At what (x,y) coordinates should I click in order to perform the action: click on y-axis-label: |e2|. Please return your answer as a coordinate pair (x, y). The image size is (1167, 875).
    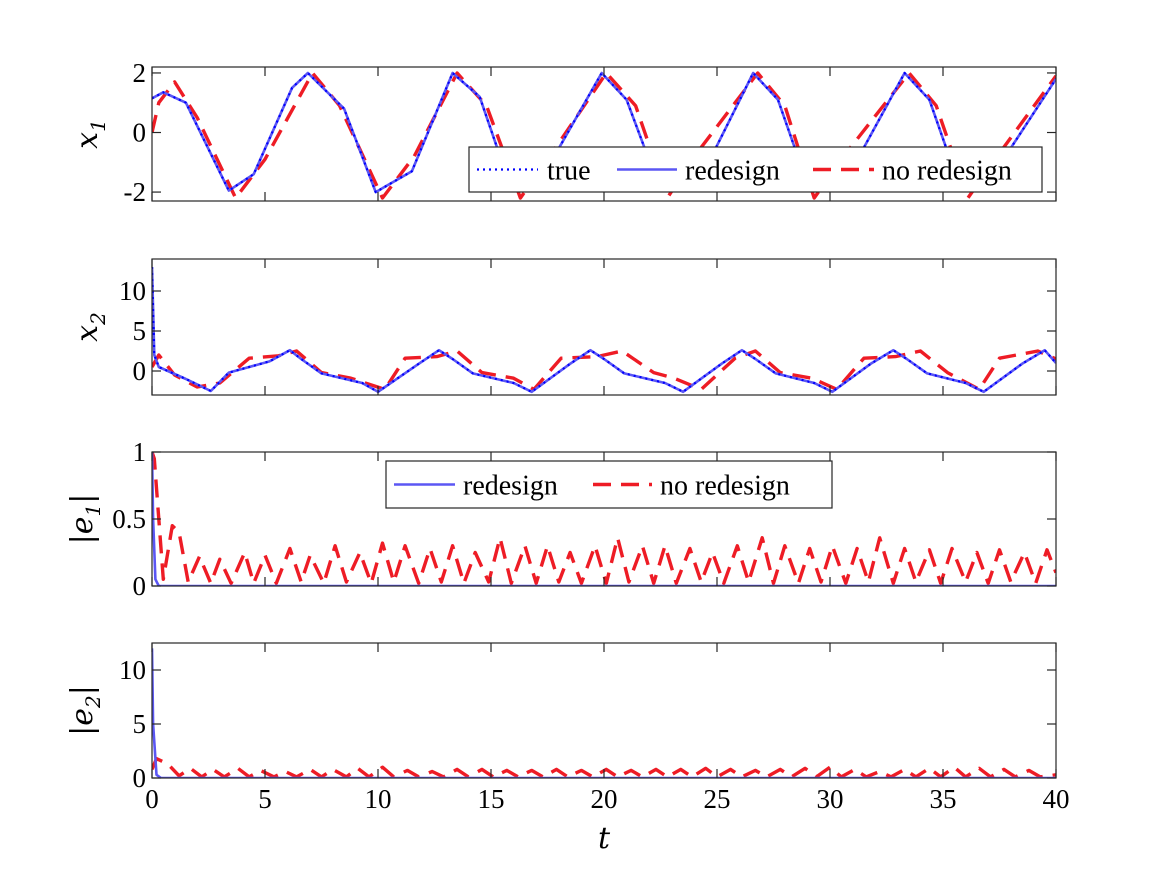
    Looking at the image, I should click on (85, 710).